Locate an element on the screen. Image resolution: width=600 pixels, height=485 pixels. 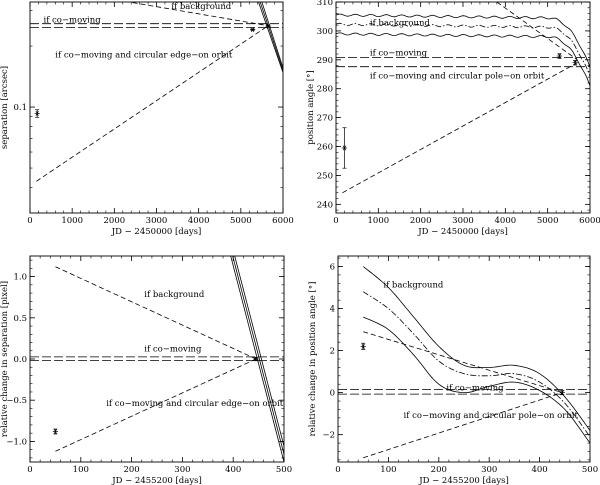
y-tick-label: 0.0 is located at coordinates (20, 360).